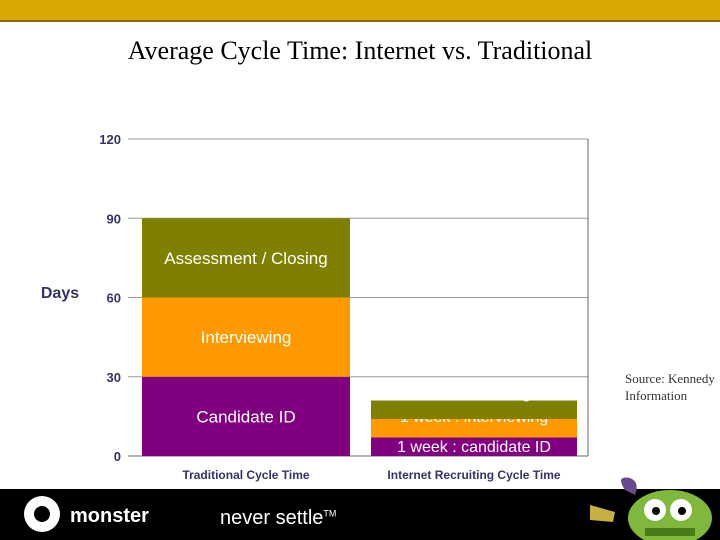 The width and height of the screenshot is (720, 540). I want to click on y-tick-label: 60, so click(114, 298).